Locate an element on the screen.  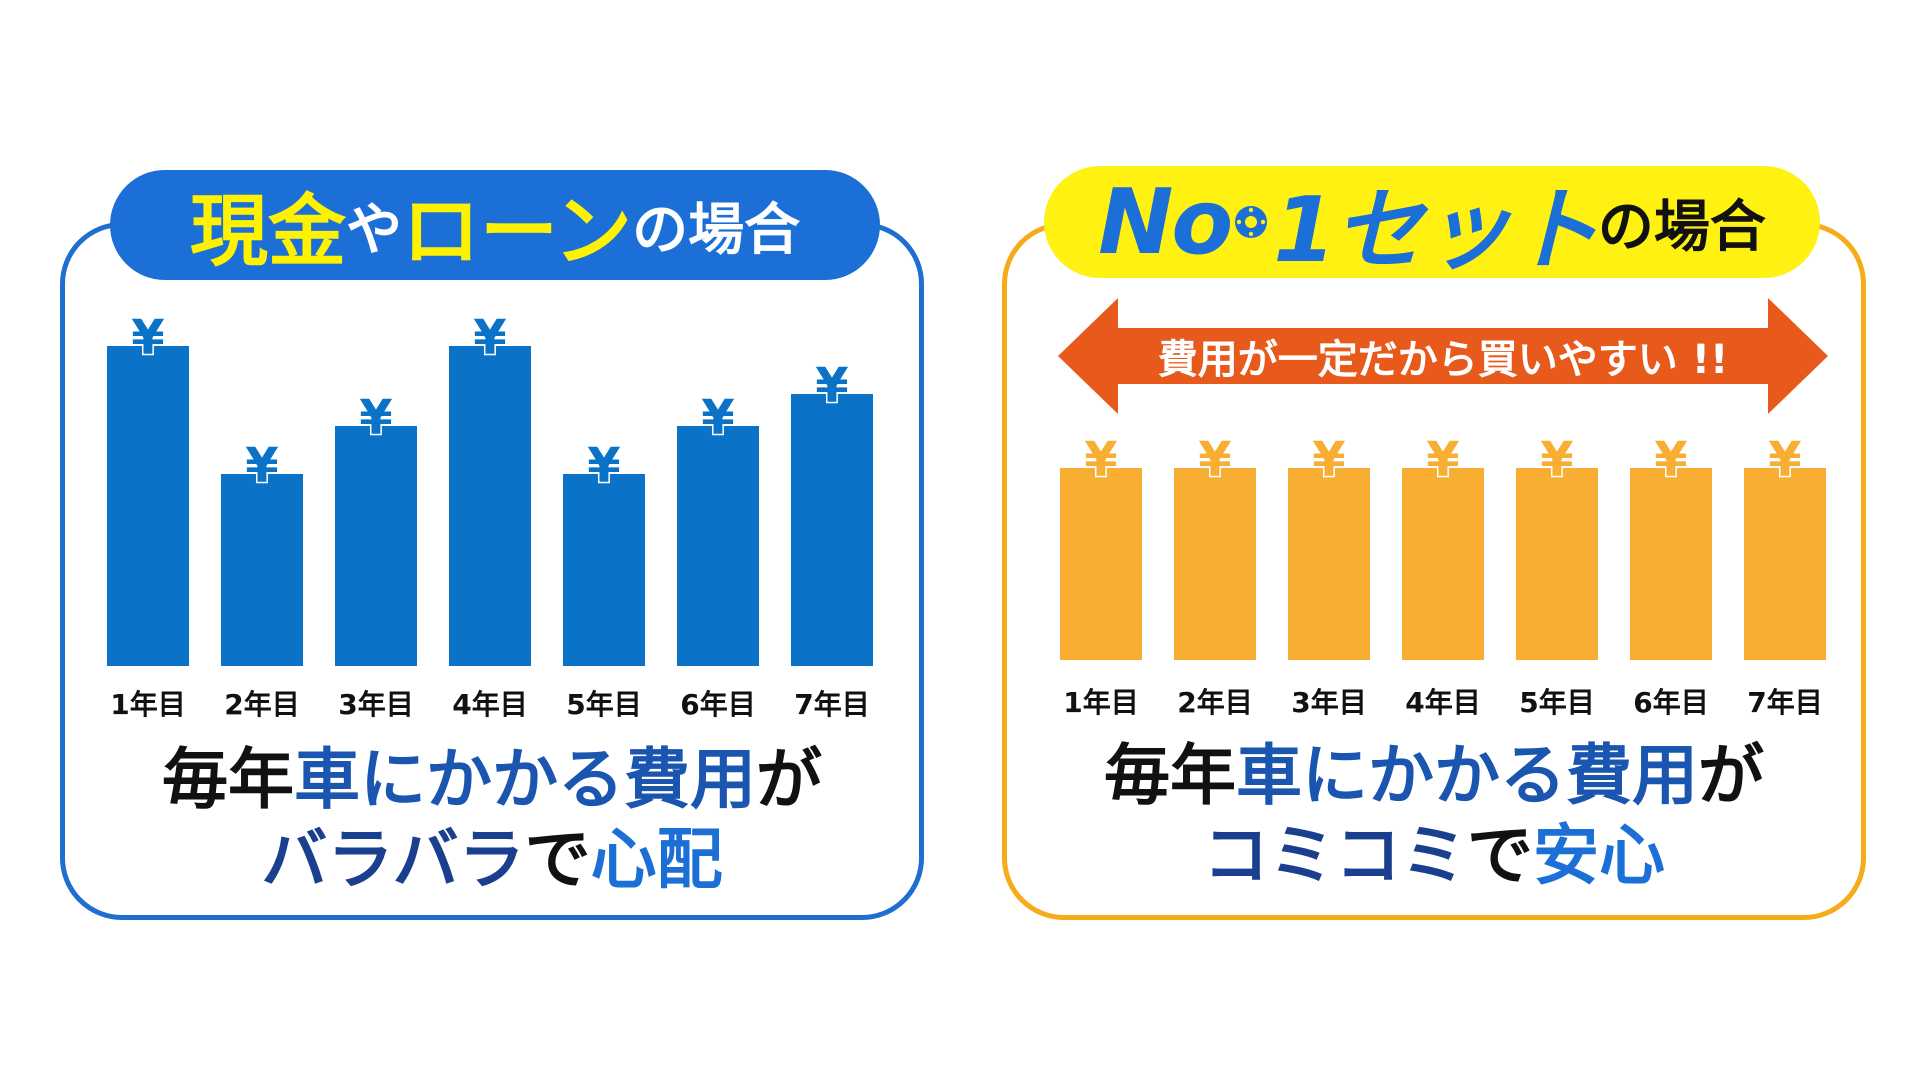
left-yen-marker-4: ¥ is located at coordinates (489, 338).